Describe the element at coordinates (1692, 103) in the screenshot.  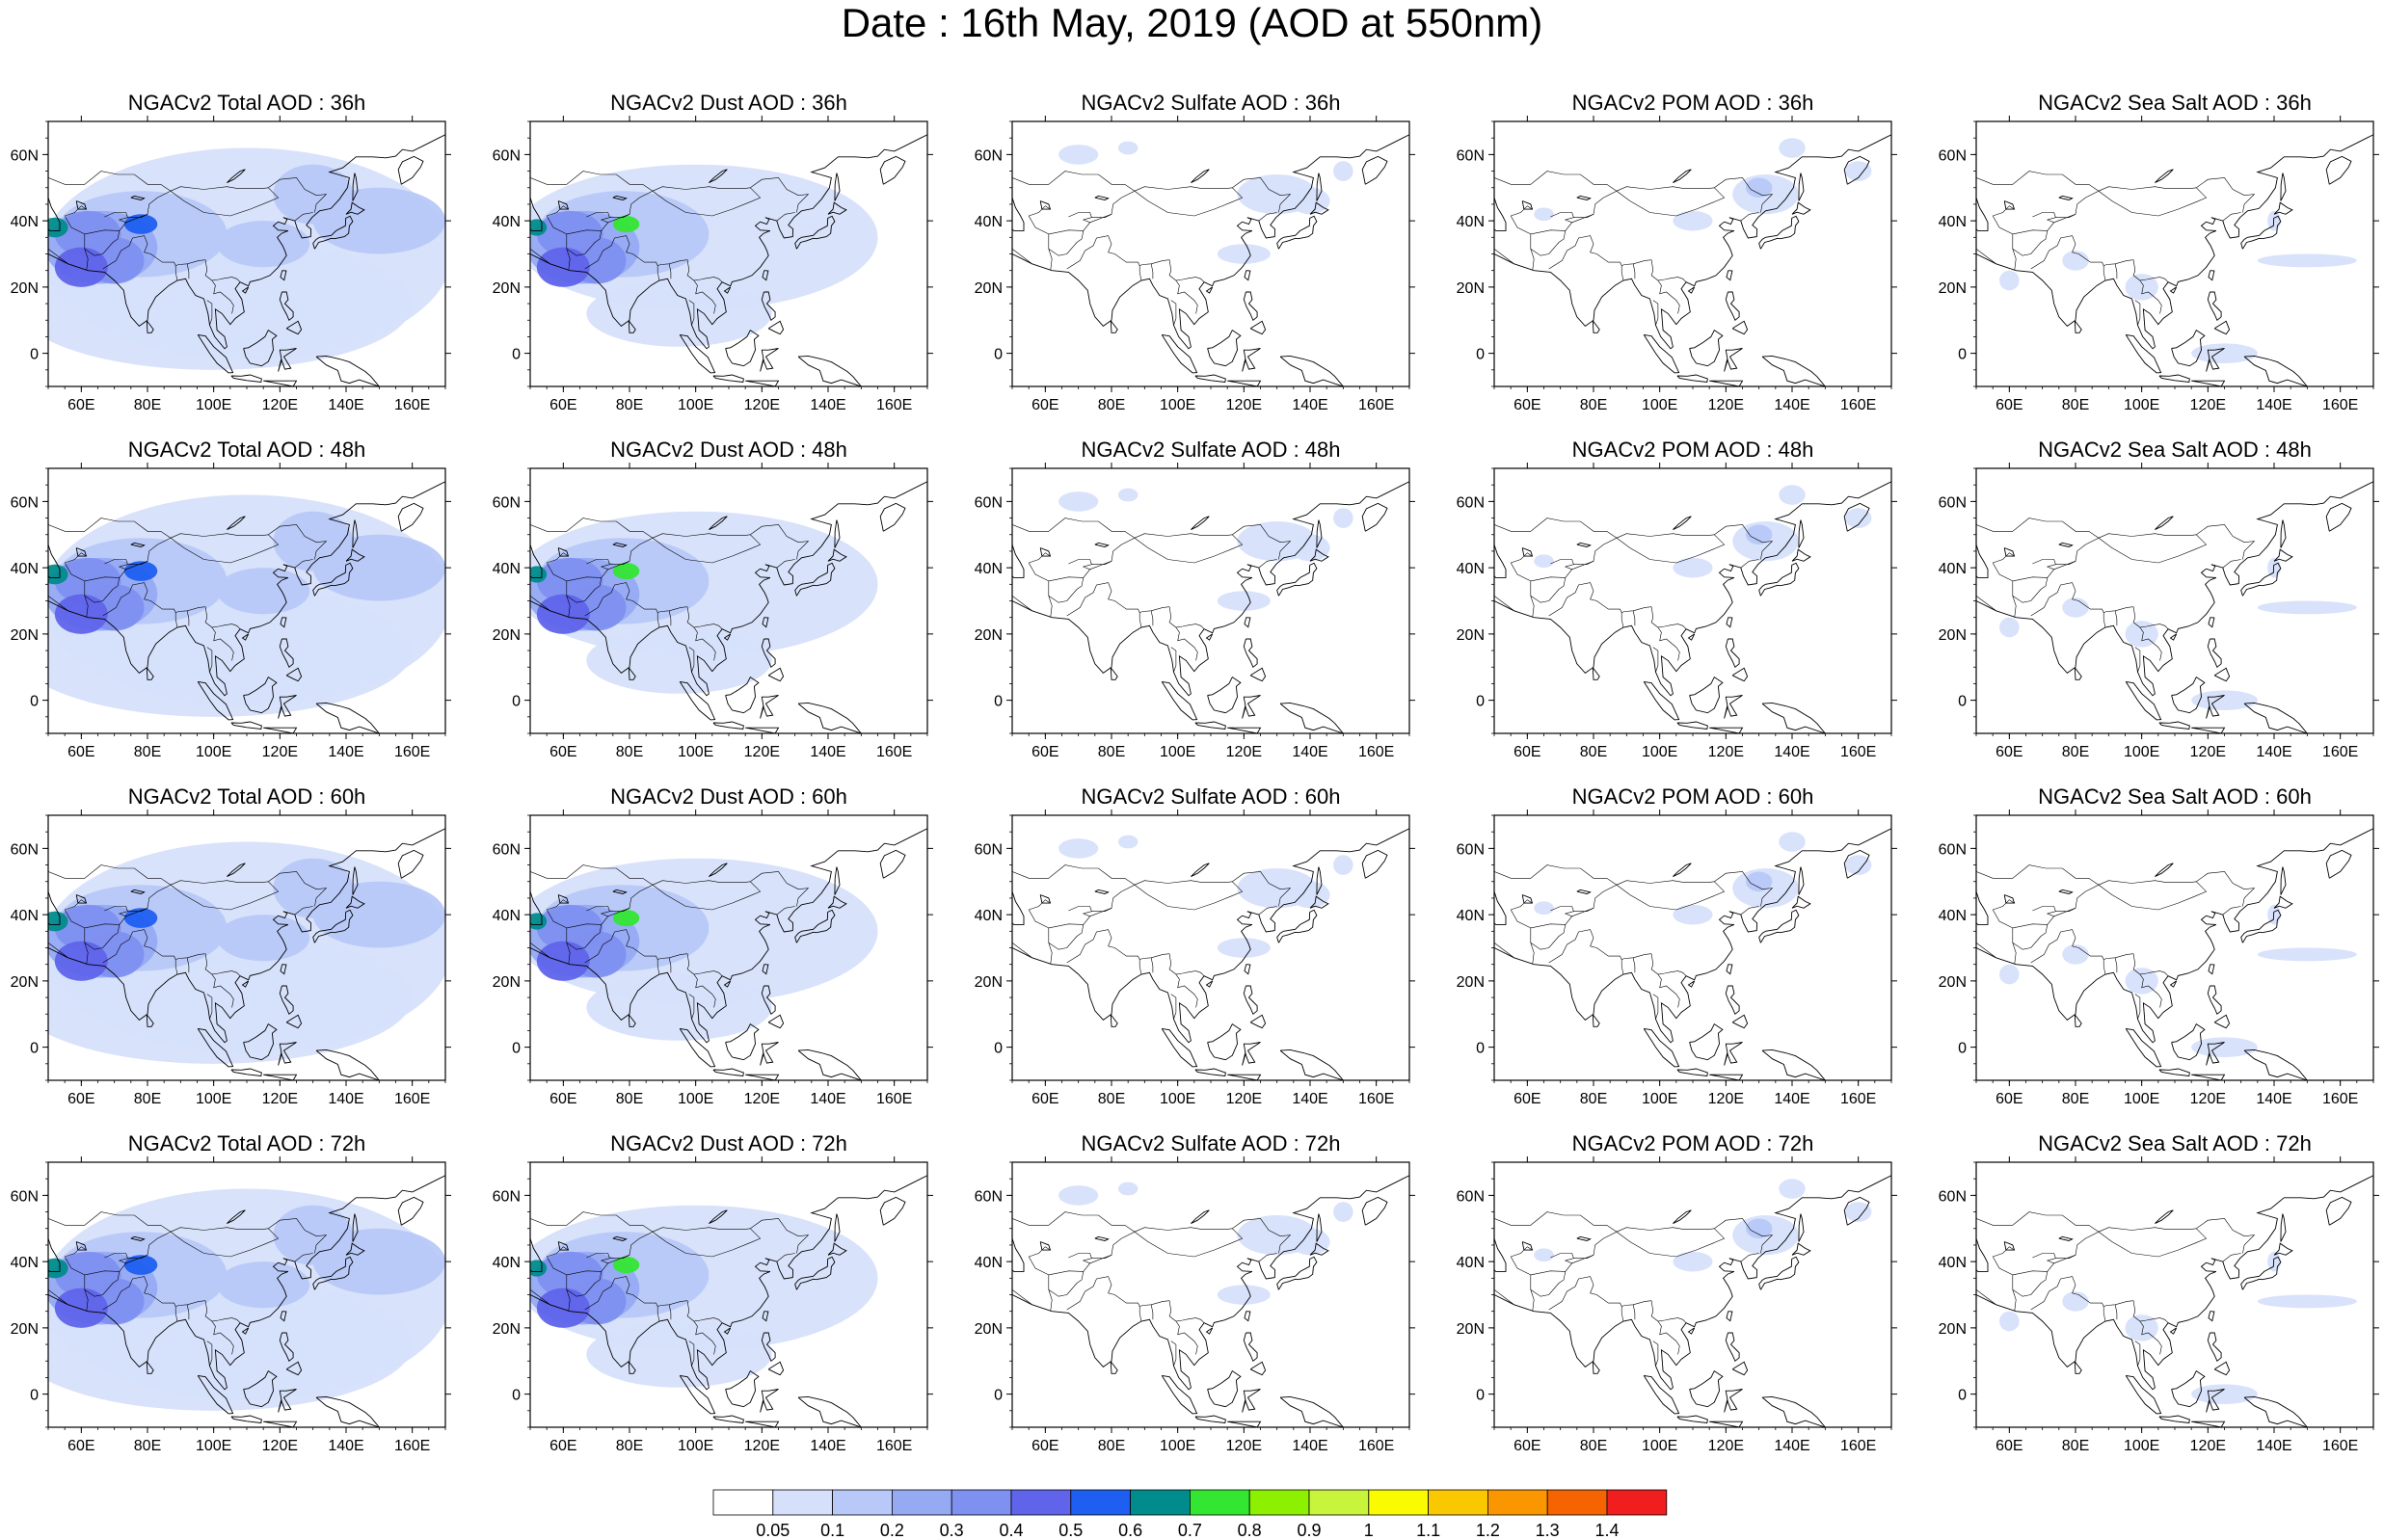
I see `panel-title-pom-36h: NGACv2 POM AOD : 36h` at that location.